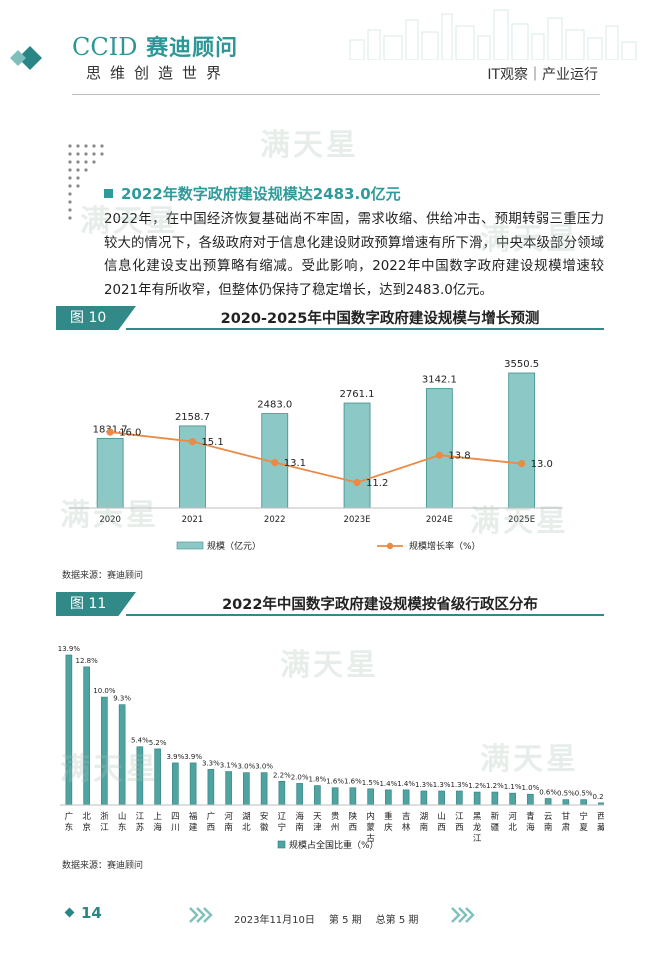 This screenshot has height=954, width=660. I want to click on bar-share-四川, so click(175, 784).